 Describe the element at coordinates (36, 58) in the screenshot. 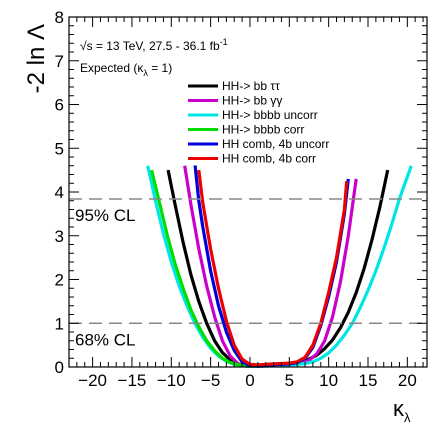

I see `y-axis-title: -2 ln Λ` at that location.